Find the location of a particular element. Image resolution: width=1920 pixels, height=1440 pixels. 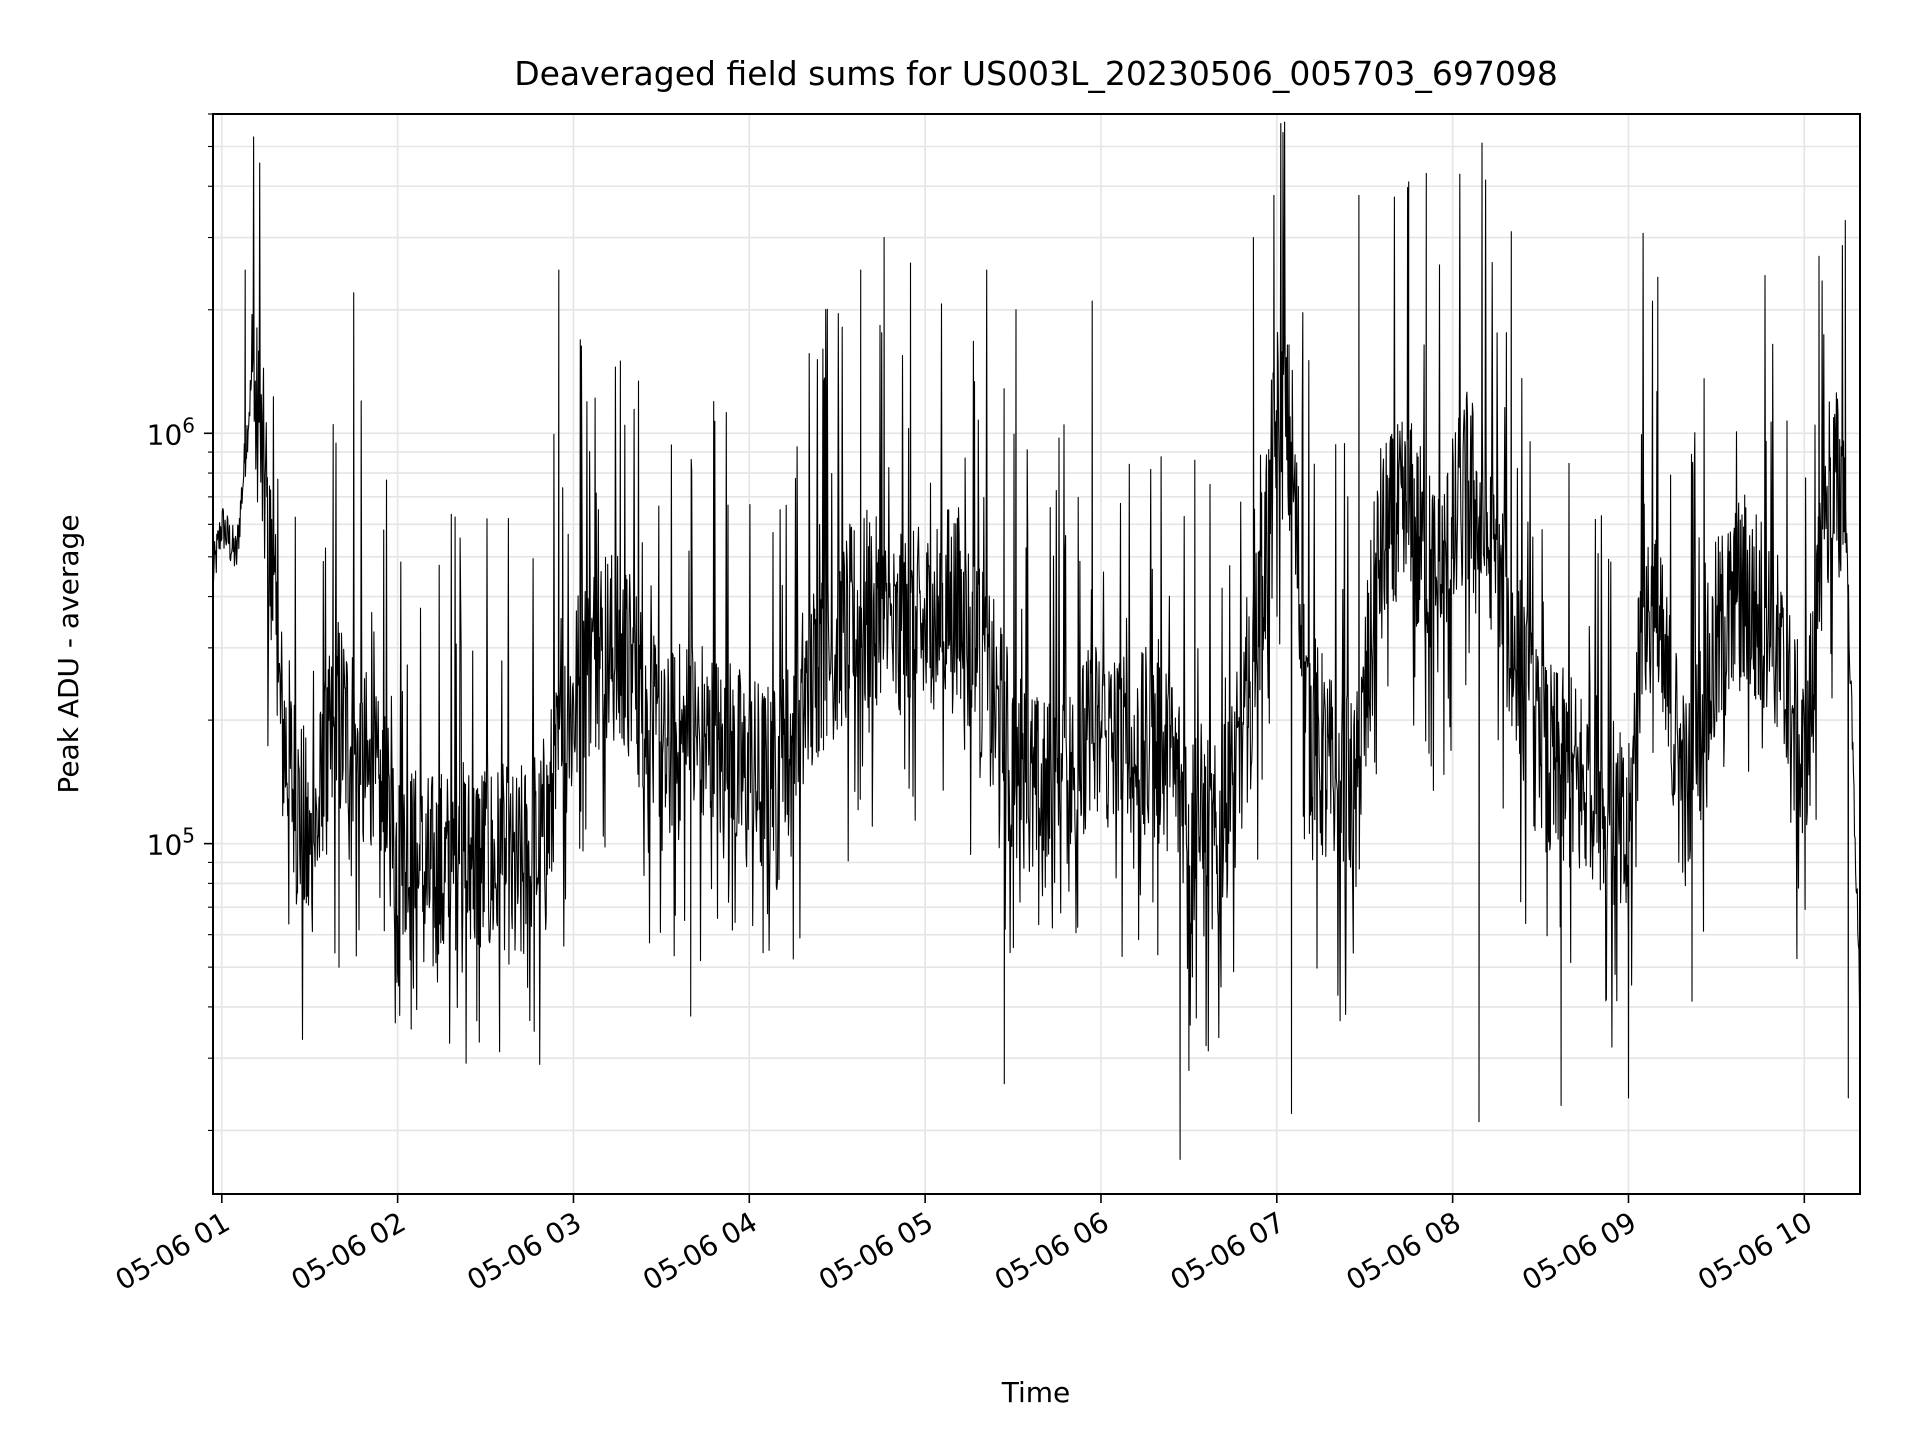

y-tick-label: 10⁶ is located at coordinates (171, 432).